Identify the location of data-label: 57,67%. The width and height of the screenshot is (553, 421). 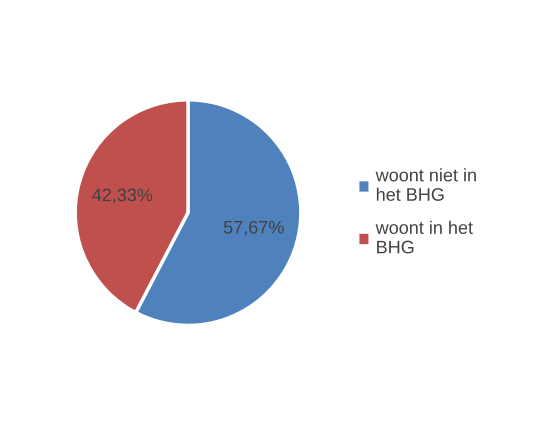
(254, 228).